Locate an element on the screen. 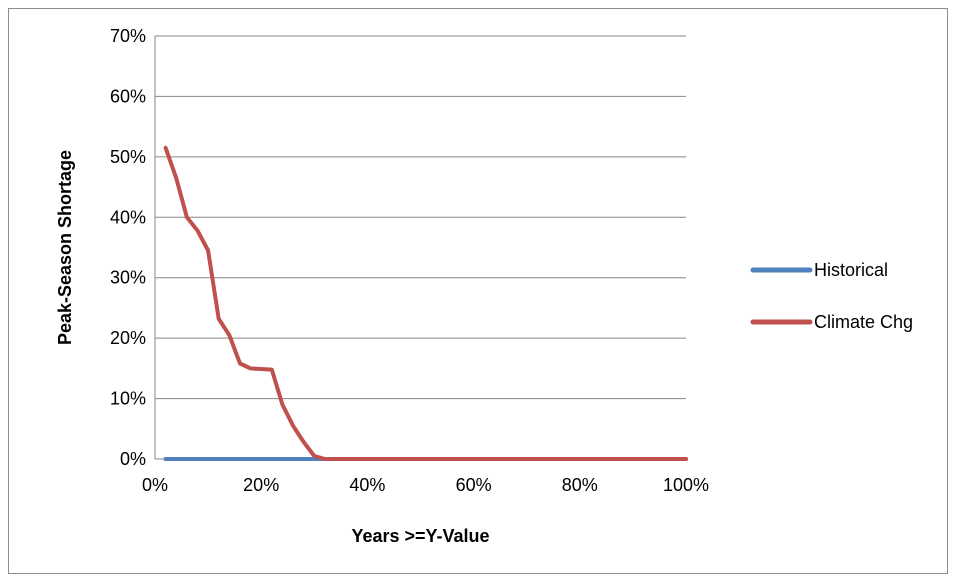  y-tick-label: 40% is located at coordinates (128, 217).